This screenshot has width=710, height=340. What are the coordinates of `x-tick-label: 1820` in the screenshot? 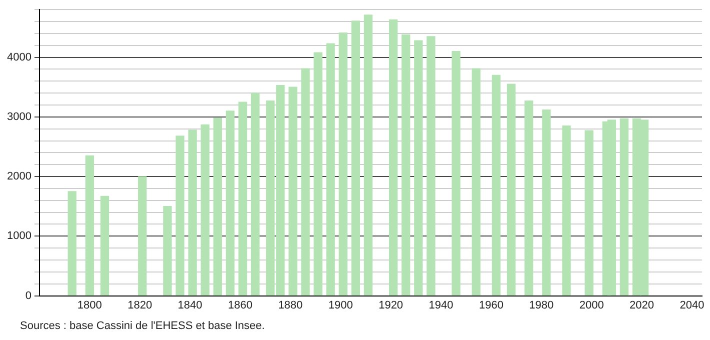 It's located at (140, 305).